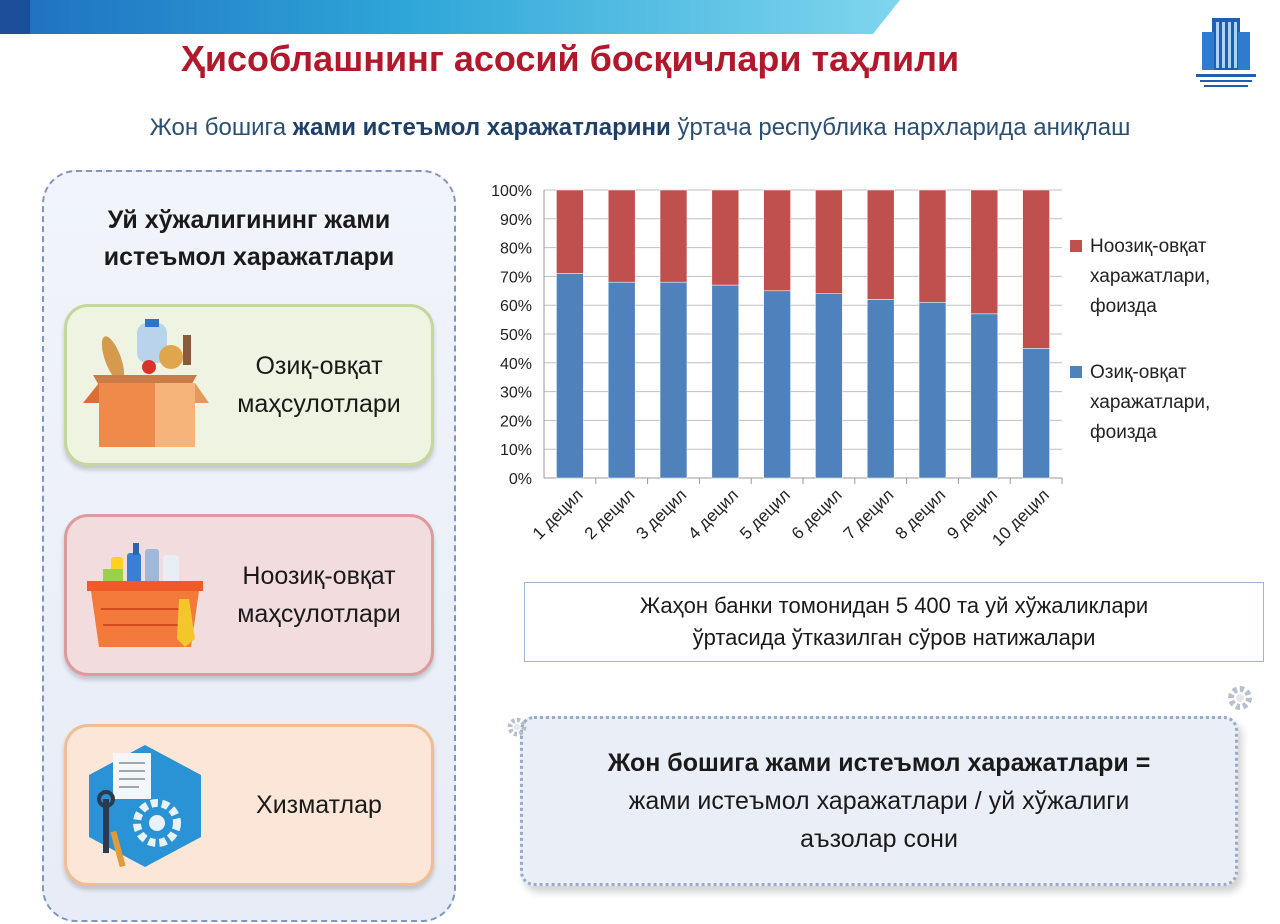 The height and width of the screenshot is (924, 1280). Describe the element at coordinates (481, 127) in the screenshot. I see `subtitle-bold-text: жами истеъмол харажатларини` at that location.